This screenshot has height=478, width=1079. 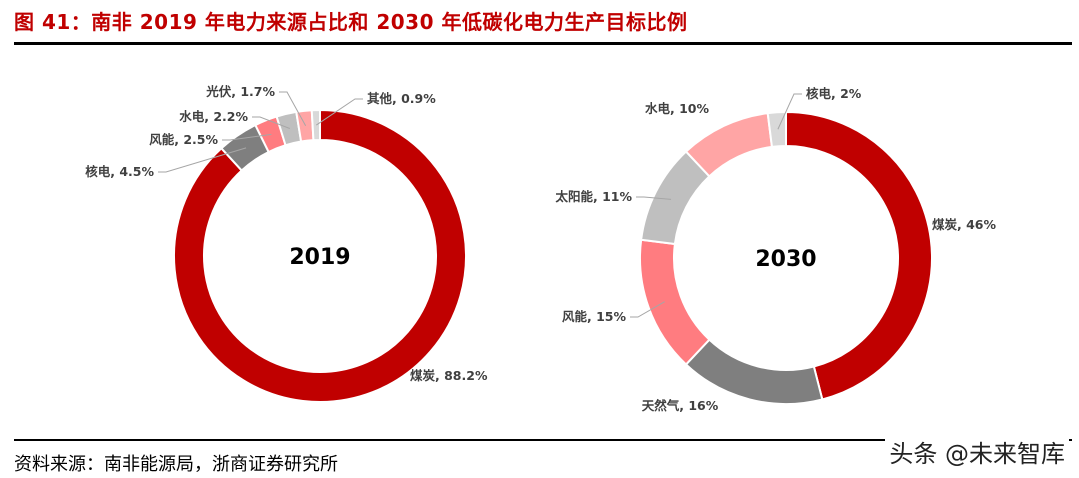 I want to click on data-label: 光伏, 1.7%, so click(x=240, y=91).